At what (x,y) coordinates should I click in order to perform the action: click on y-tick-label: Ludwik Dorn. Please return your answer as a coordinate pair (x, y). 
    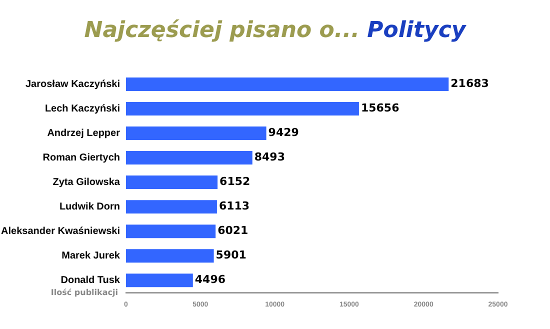
    Looking at the image, I should click on (89, 207).